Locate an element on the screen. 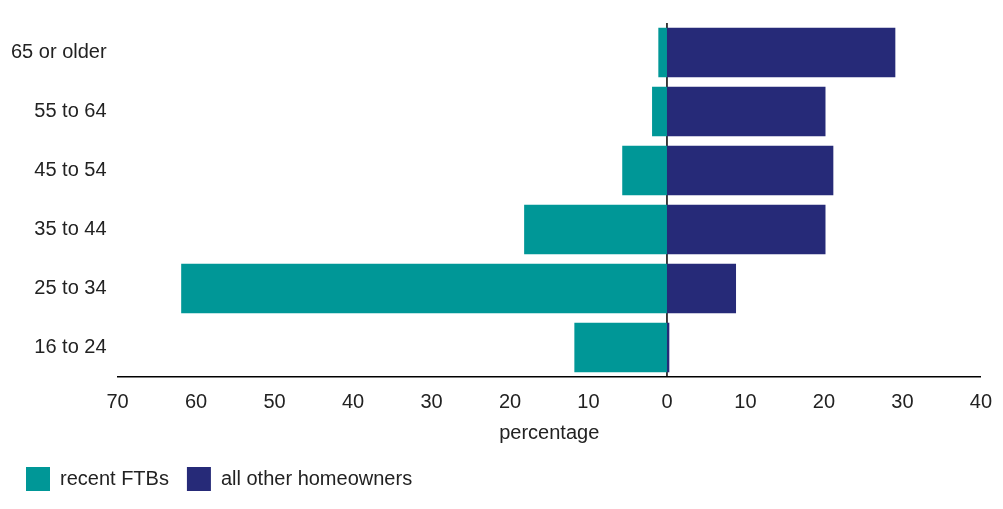 The image size is (1003, 509). x-tick-label: 50 is located at coordinates (274, 400).